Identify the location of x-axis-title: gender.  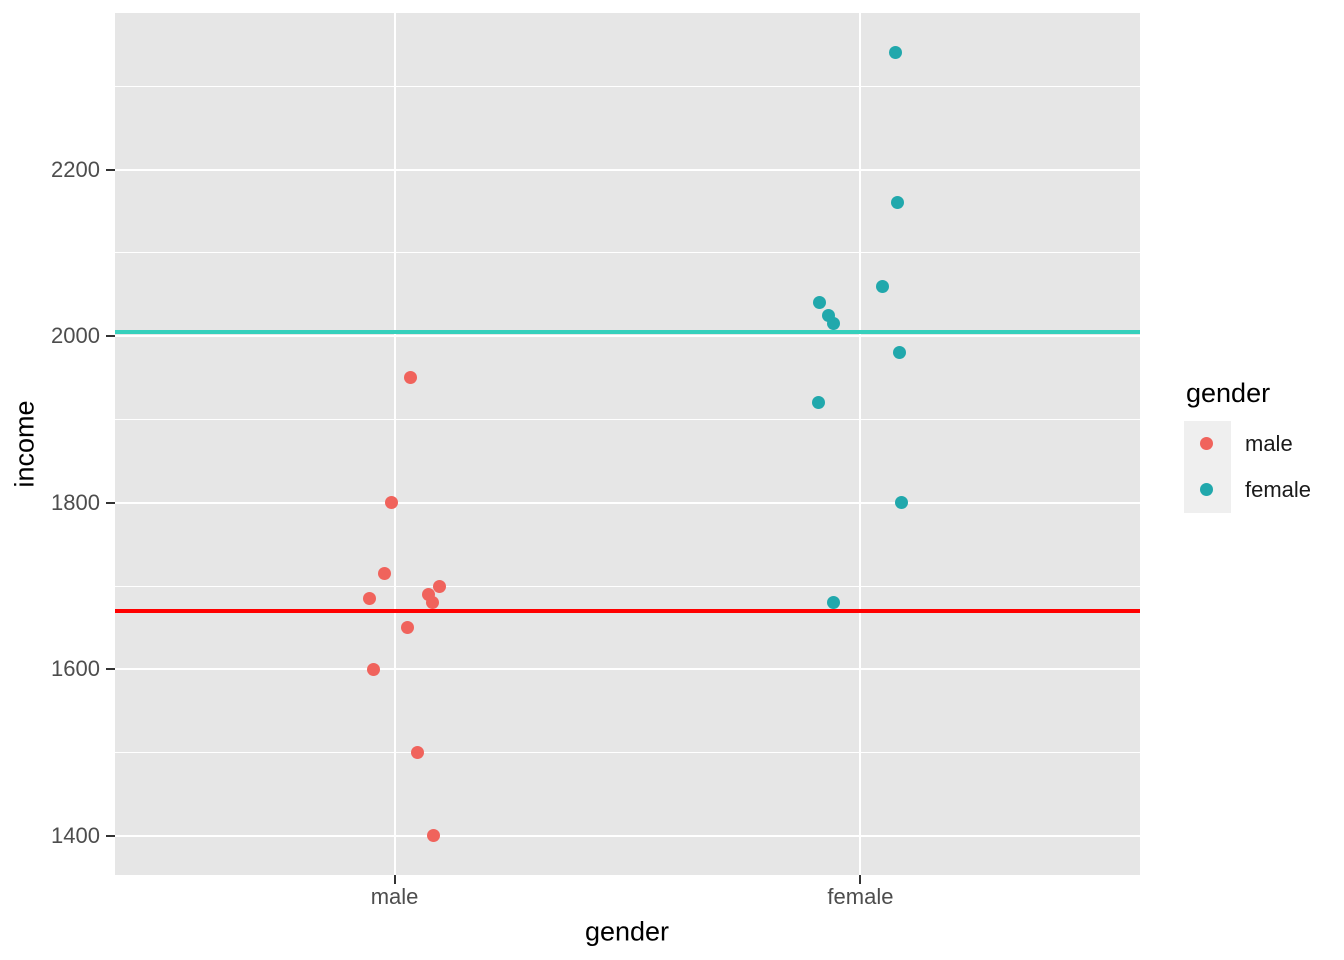
(627, 931).